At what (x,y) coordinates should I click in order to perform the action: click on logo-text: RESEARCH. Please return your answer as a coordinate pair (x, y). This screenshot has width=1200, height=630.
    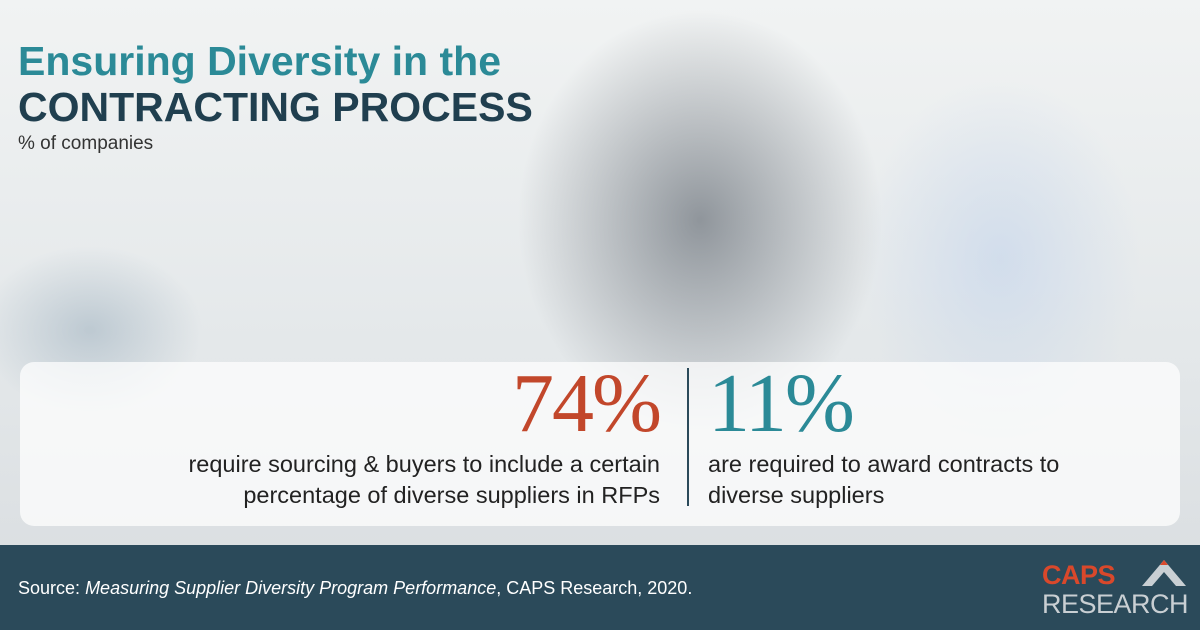
    Looking at the image, I should click on (1115, 604).